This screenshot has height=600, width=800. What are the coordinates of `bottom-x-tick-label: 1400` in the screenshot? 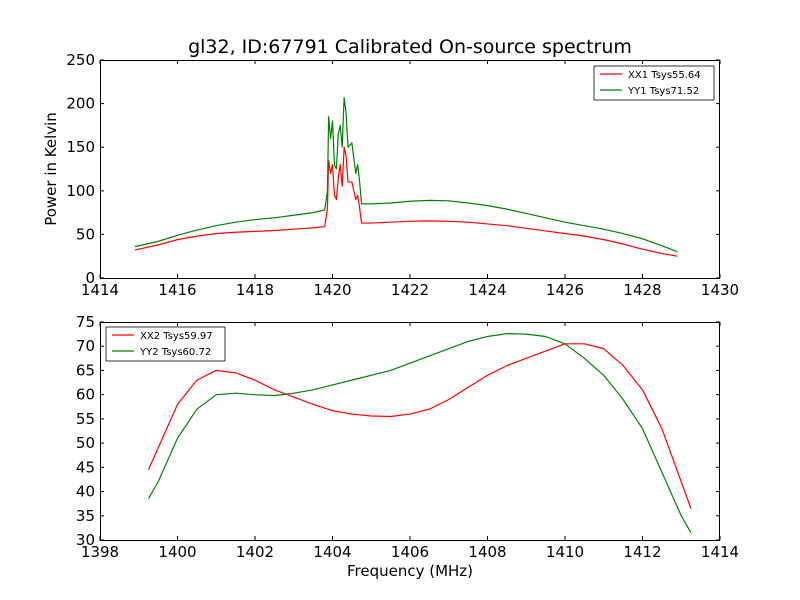 It's located at (177, 552).